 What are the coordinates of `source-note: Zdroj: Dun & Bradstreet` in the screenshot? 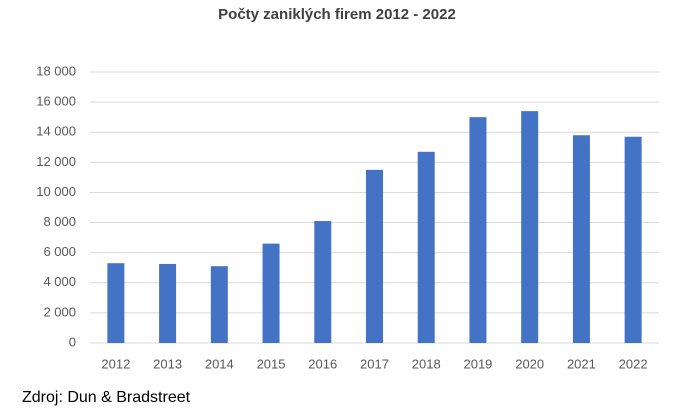 It's located at (106, 397).